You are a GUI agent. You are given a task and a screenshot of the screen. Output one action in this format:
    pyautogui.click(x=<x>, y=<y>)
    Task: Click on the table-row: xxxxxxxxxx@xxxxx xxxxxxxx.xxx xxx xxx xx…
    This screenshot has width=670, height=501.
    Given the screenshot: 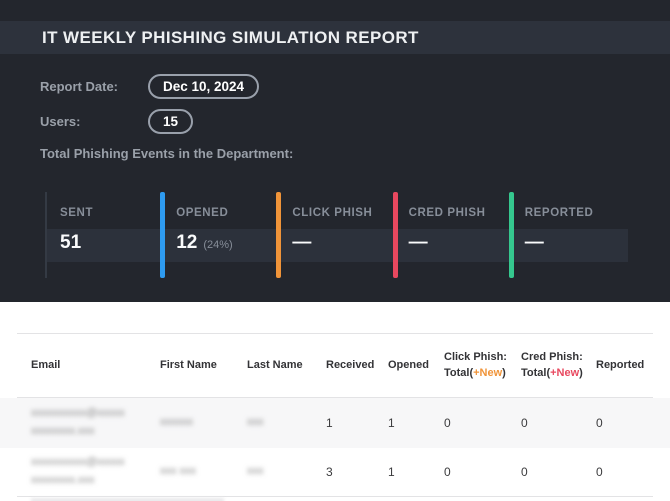 What is the action you would take?
    pyautogui.click(x=335, y=472)
    